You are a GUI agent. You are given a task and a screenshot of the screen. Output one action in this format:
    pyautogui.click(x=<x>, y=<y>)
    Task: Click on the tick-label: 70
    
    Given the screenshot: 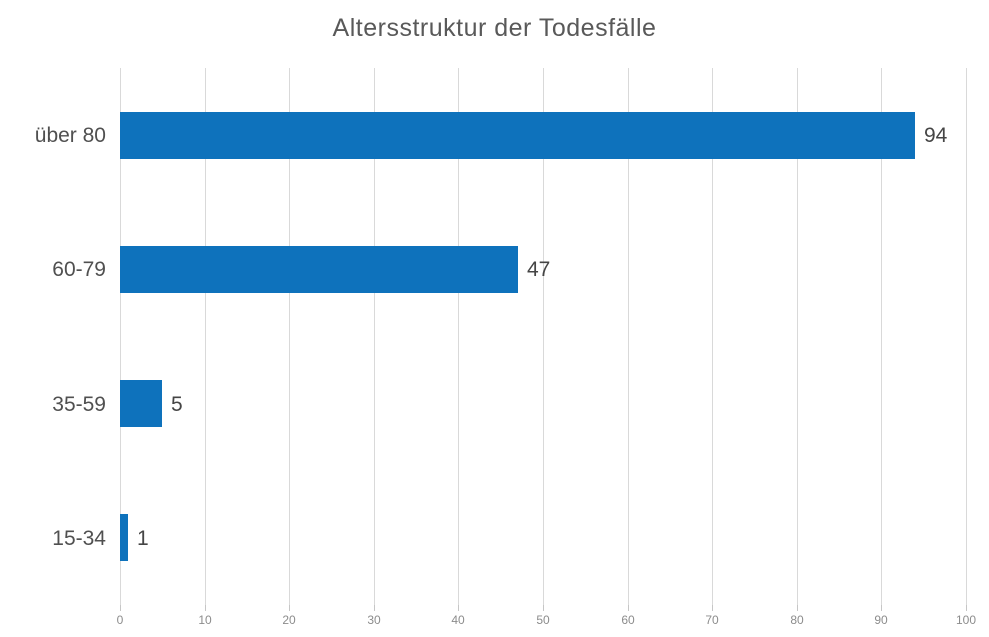 What is the action you would take?
    pyautogui.click(x=712, y=620)
    